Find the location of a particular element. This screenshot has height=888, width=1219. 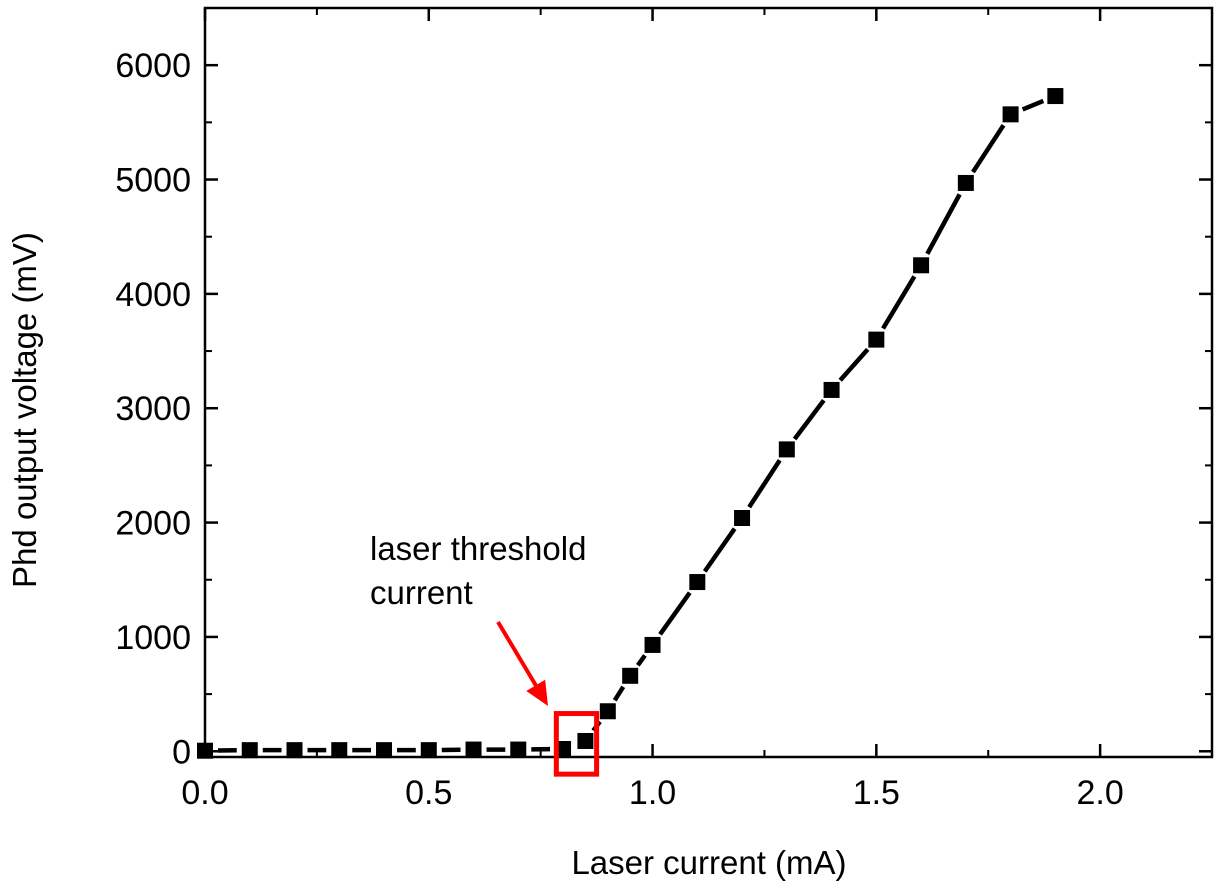

y-tick-label: 1000 is located at coordinates (153, 638).